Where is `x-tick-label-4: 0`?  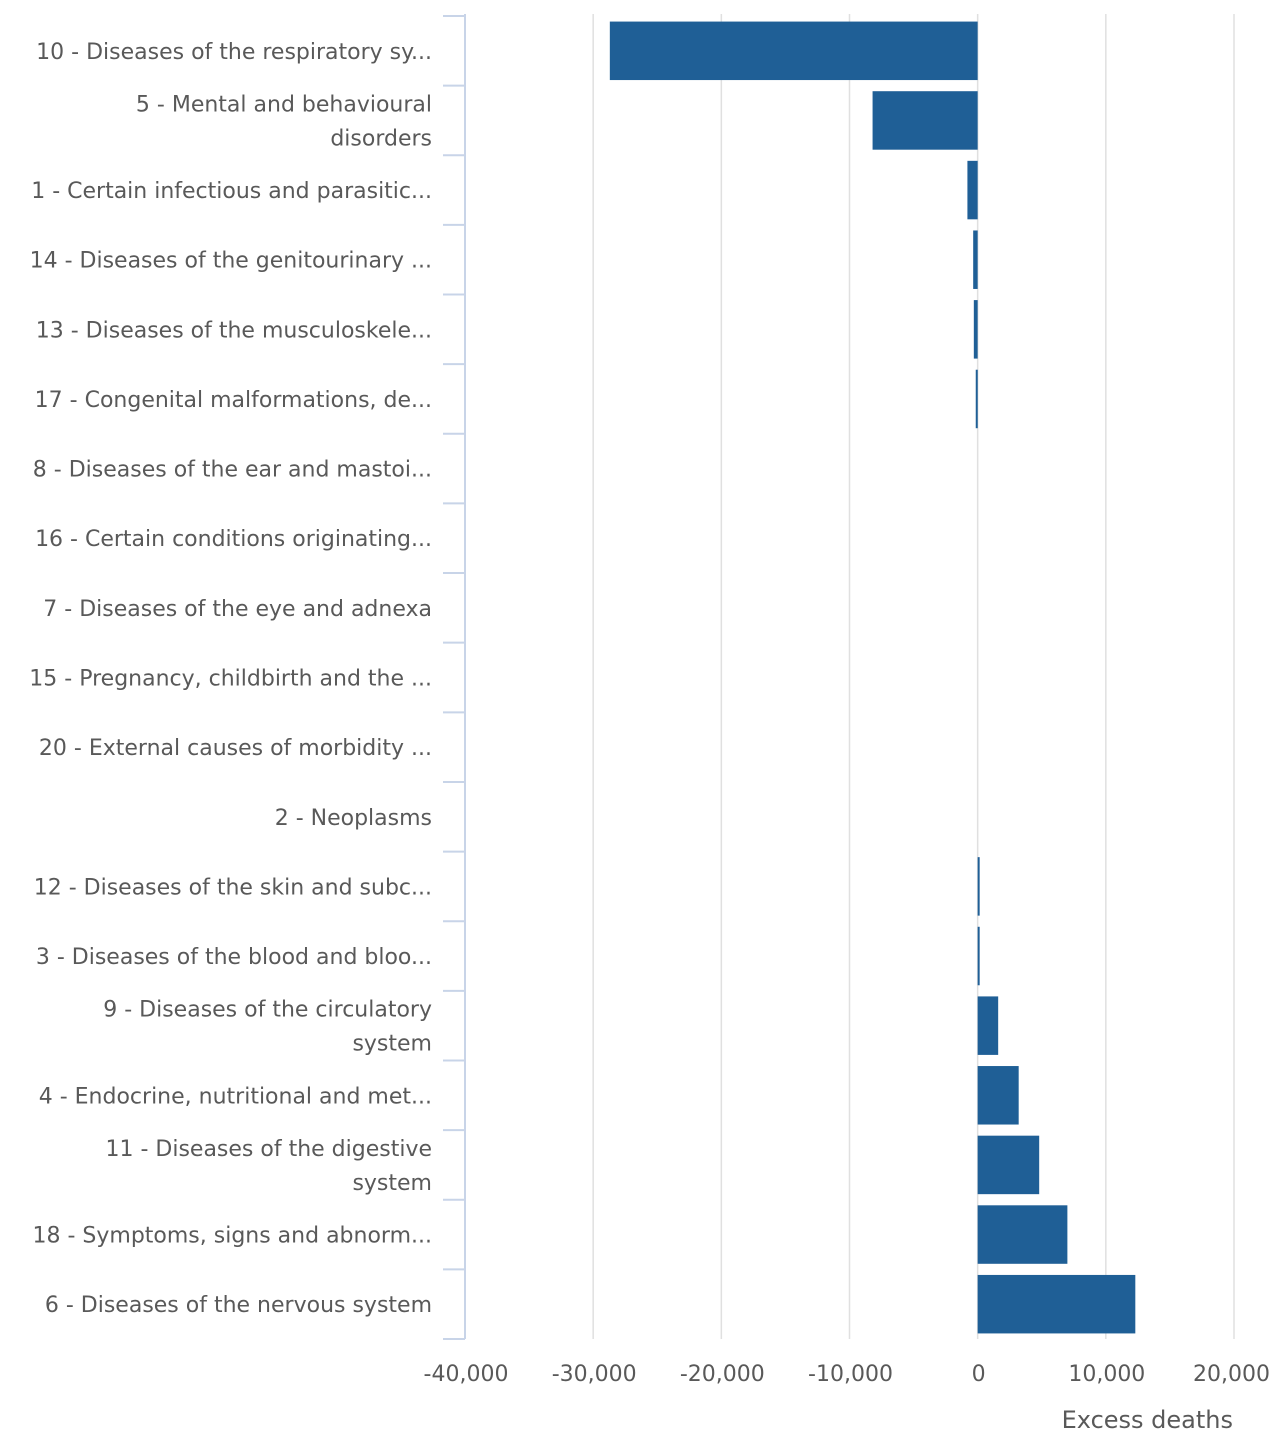
x-tick-label-4: 0 is located at coordinates (979, 1374).